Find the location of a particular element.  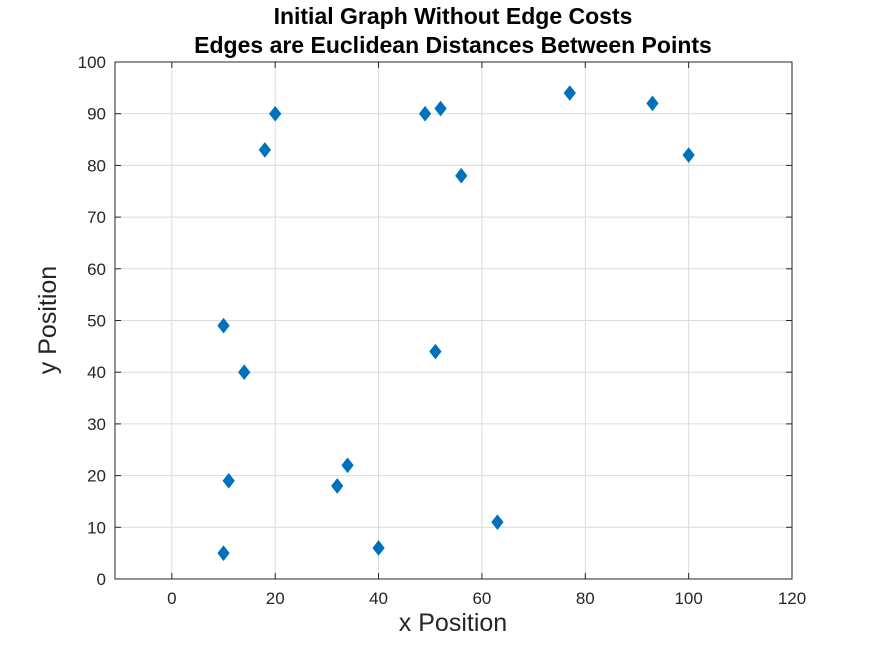

chart-title-line-1: Initial Graph Without Edge Costs is located at coordinates (453, 16).